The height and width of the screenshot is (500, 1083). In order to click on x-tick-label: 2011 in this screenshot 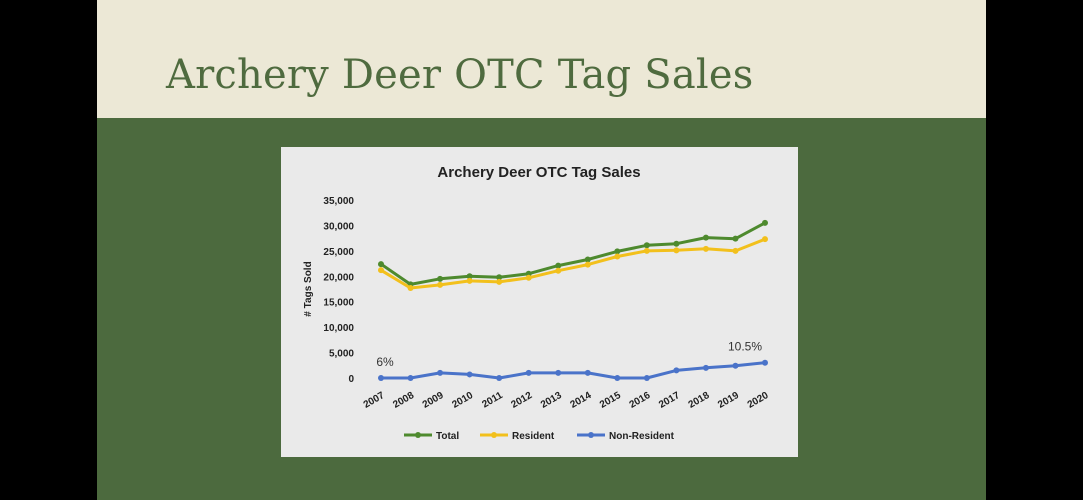, I will do `click(492, 400)`.